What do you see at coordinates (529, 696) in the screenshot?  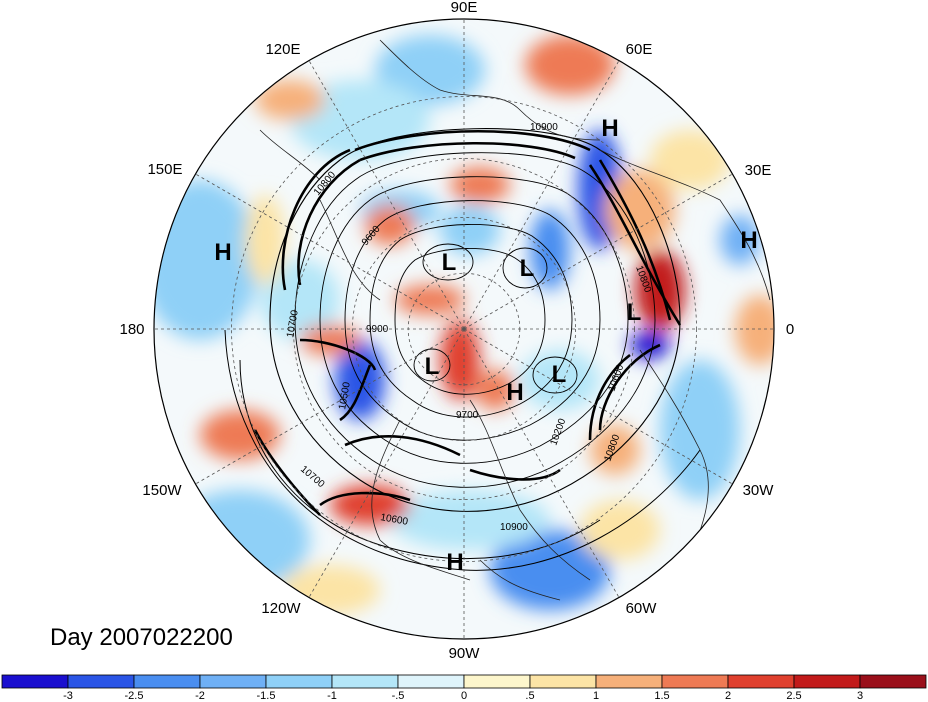 I see `colorbar-tick-label: .5` at bounding box center [529, 696].